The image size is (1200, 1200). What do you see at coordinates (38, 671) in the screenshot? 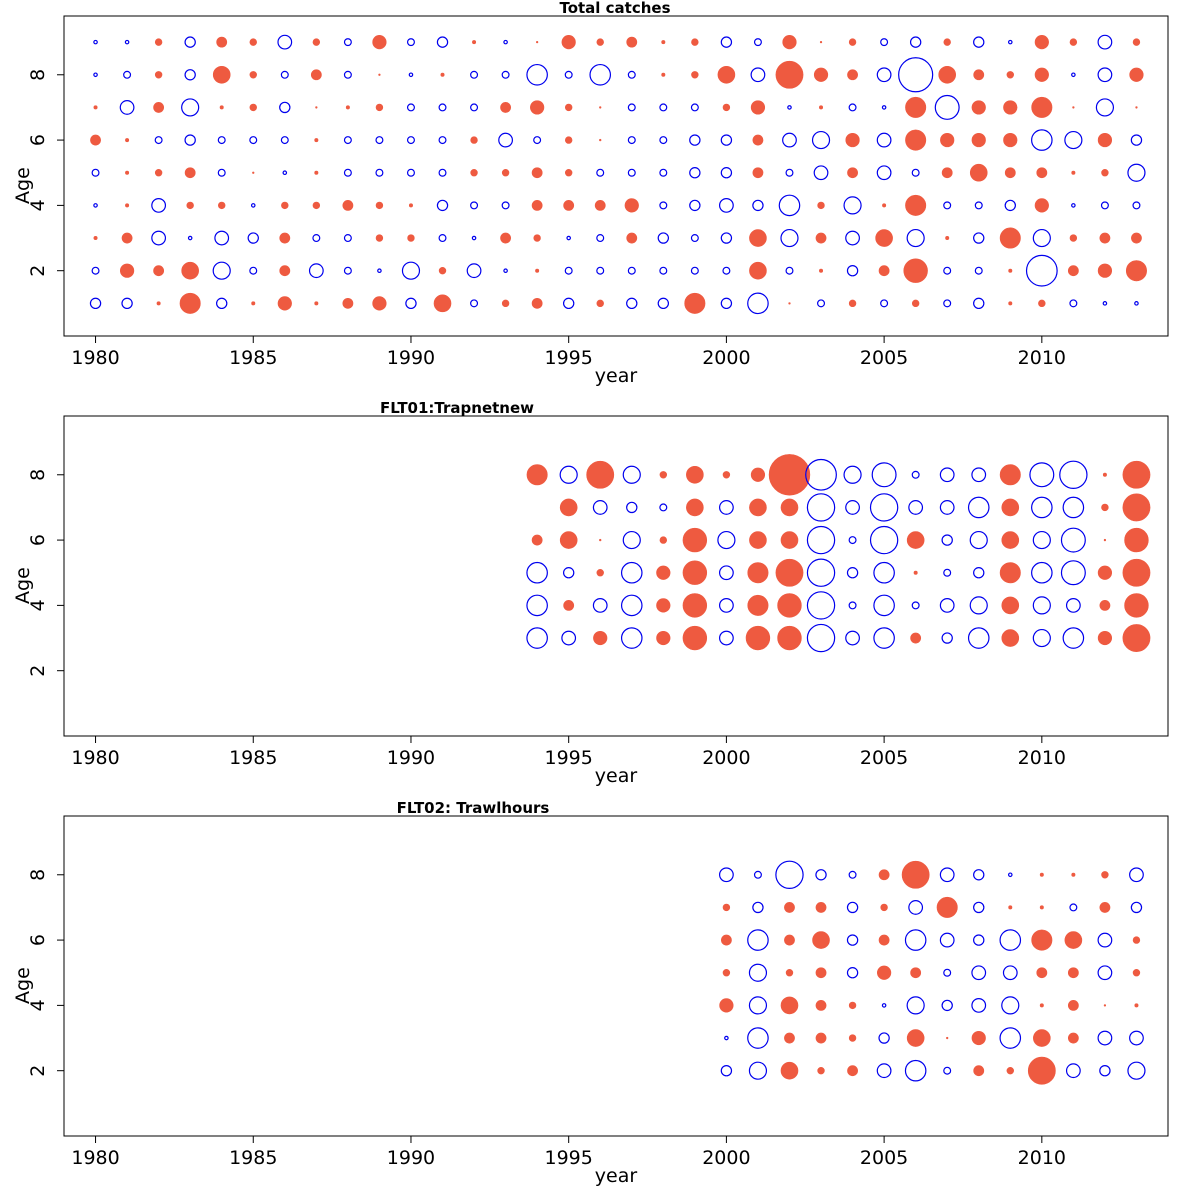
I see `y-tick-label: 2` at bounding box center [38, 671].